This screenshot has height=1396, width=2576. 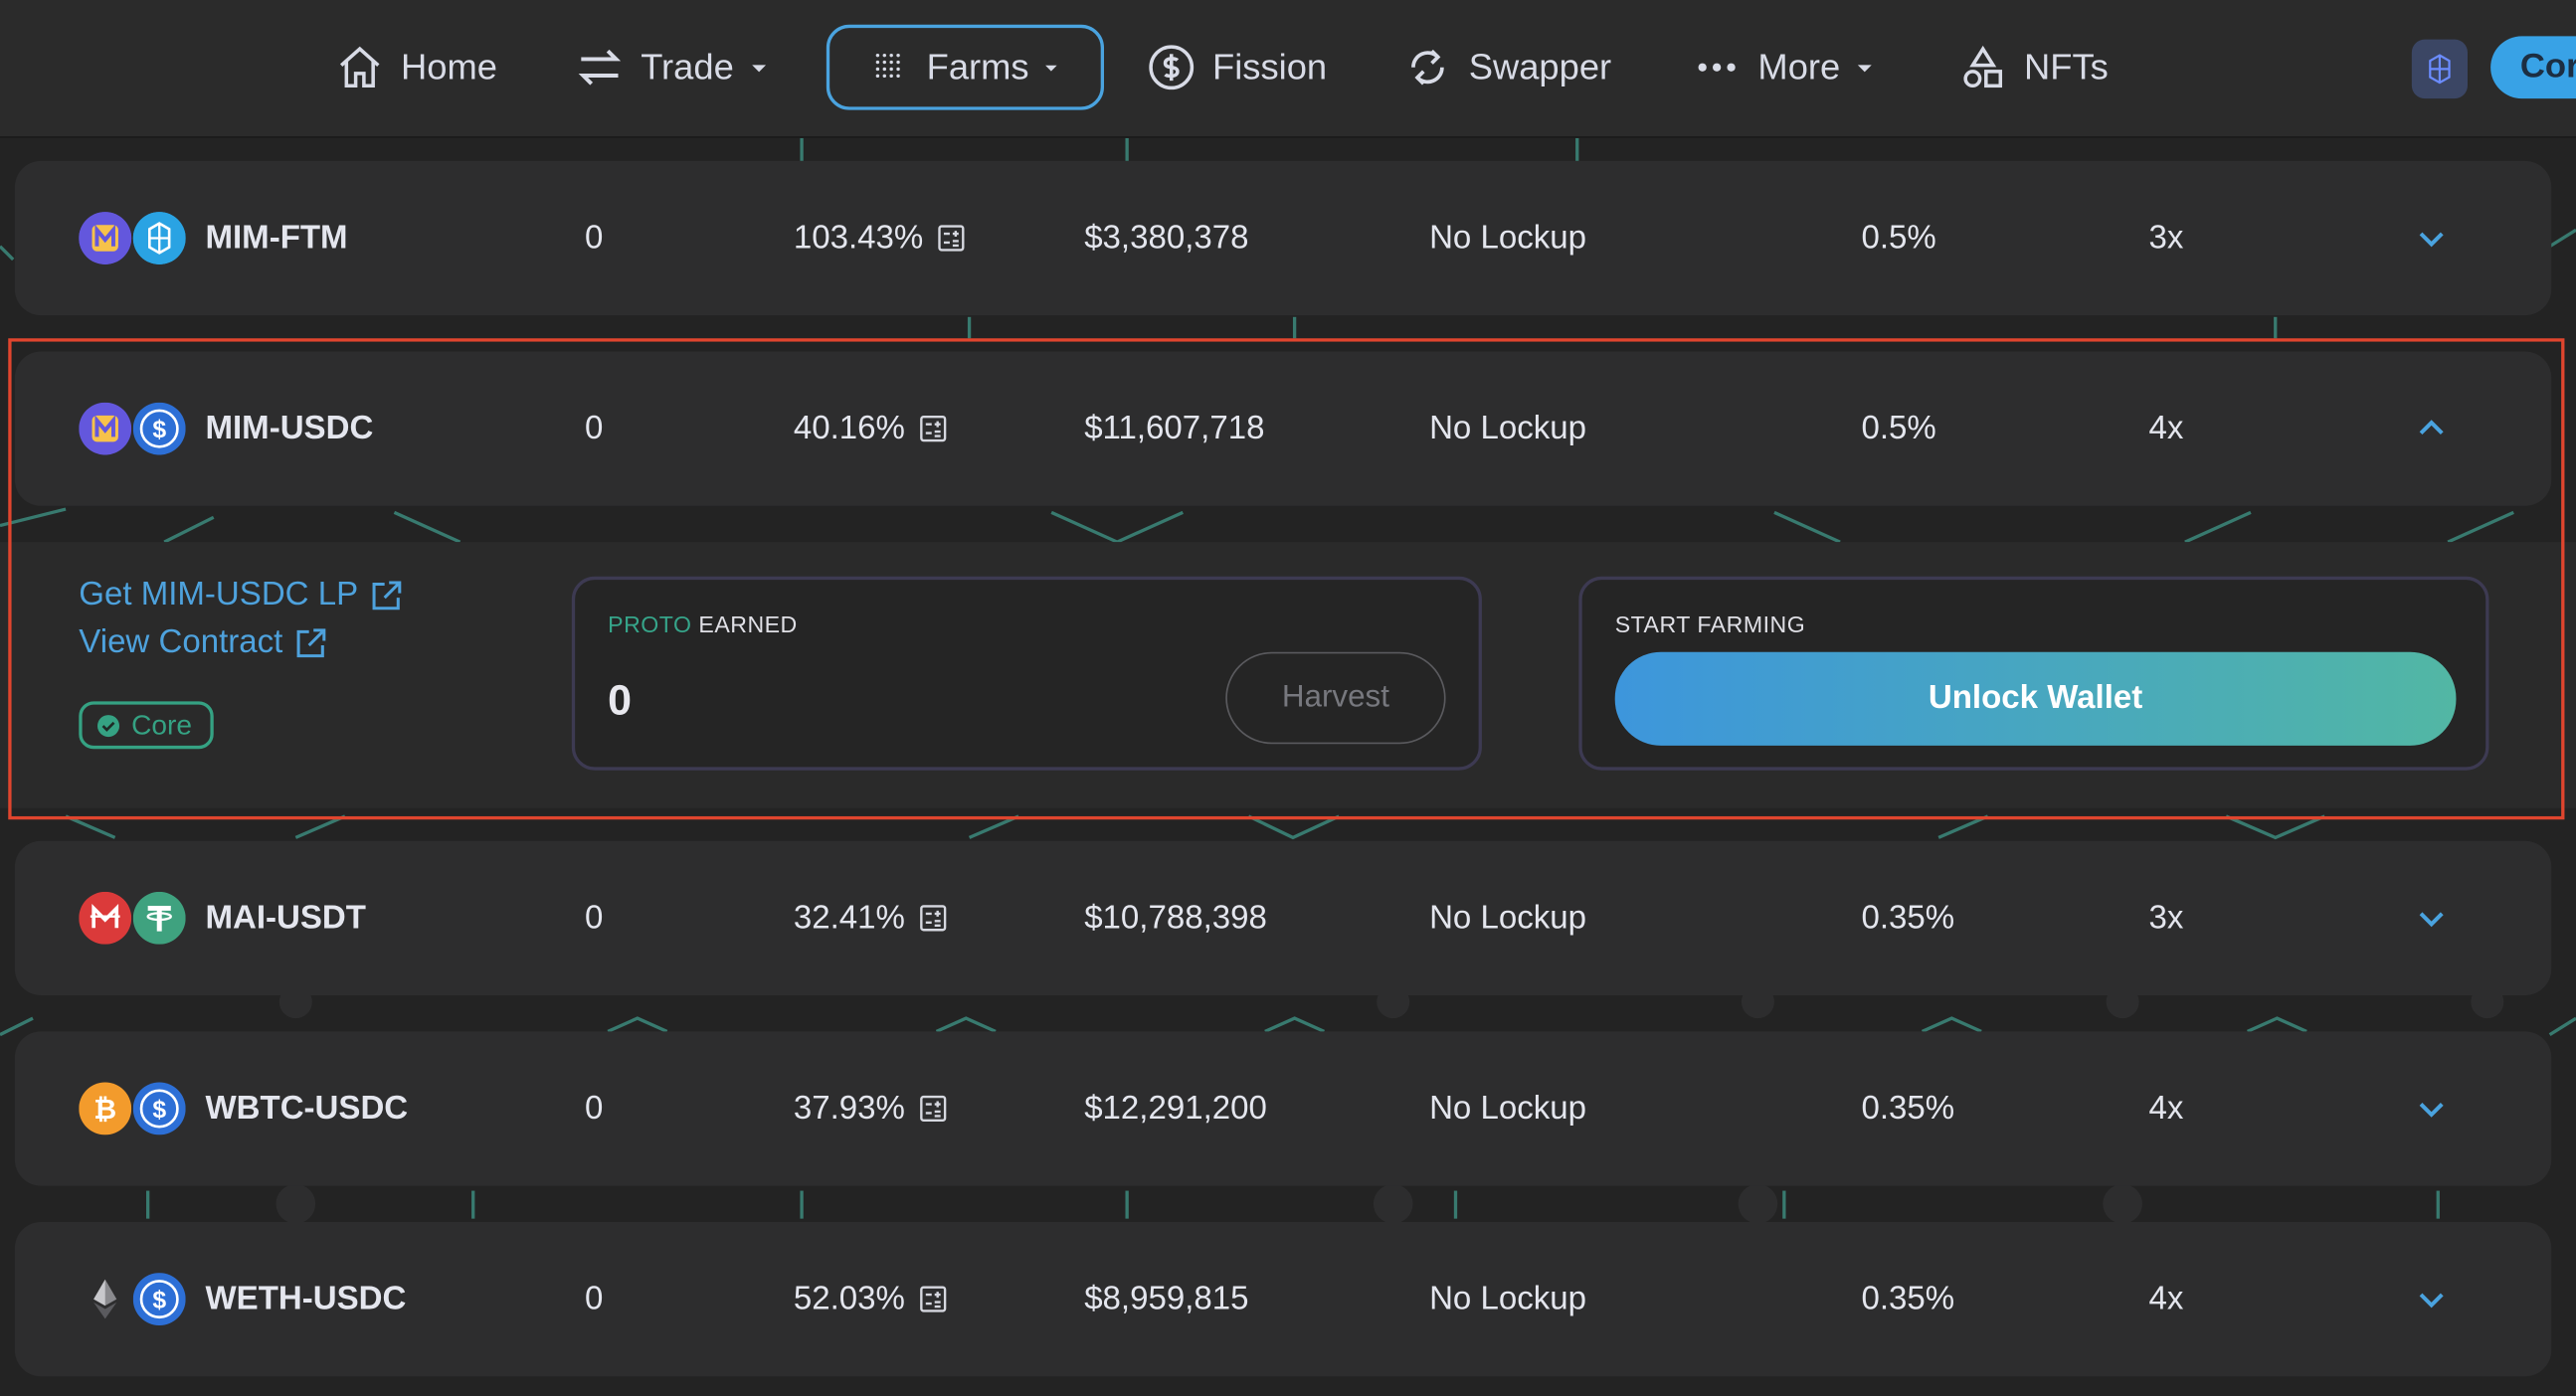 What do you see at coordinates (108, 725) in the screenshot?
I see `verified-check-icon` at bounding box center [108, 725].